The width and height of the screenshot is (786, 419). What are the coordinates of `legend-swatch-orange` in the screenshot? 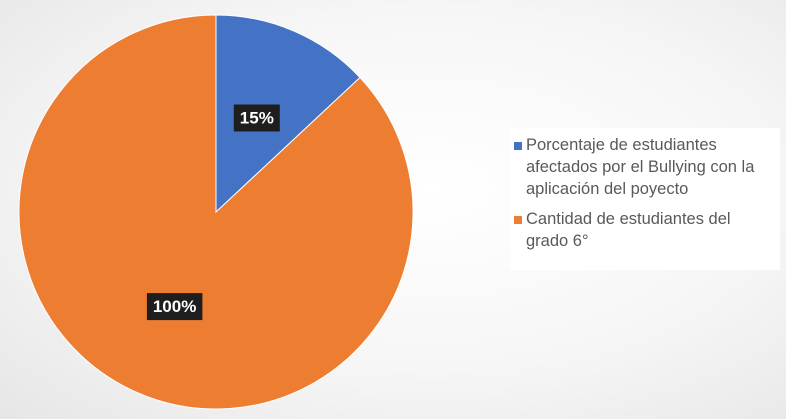 It's located at (518, 220).